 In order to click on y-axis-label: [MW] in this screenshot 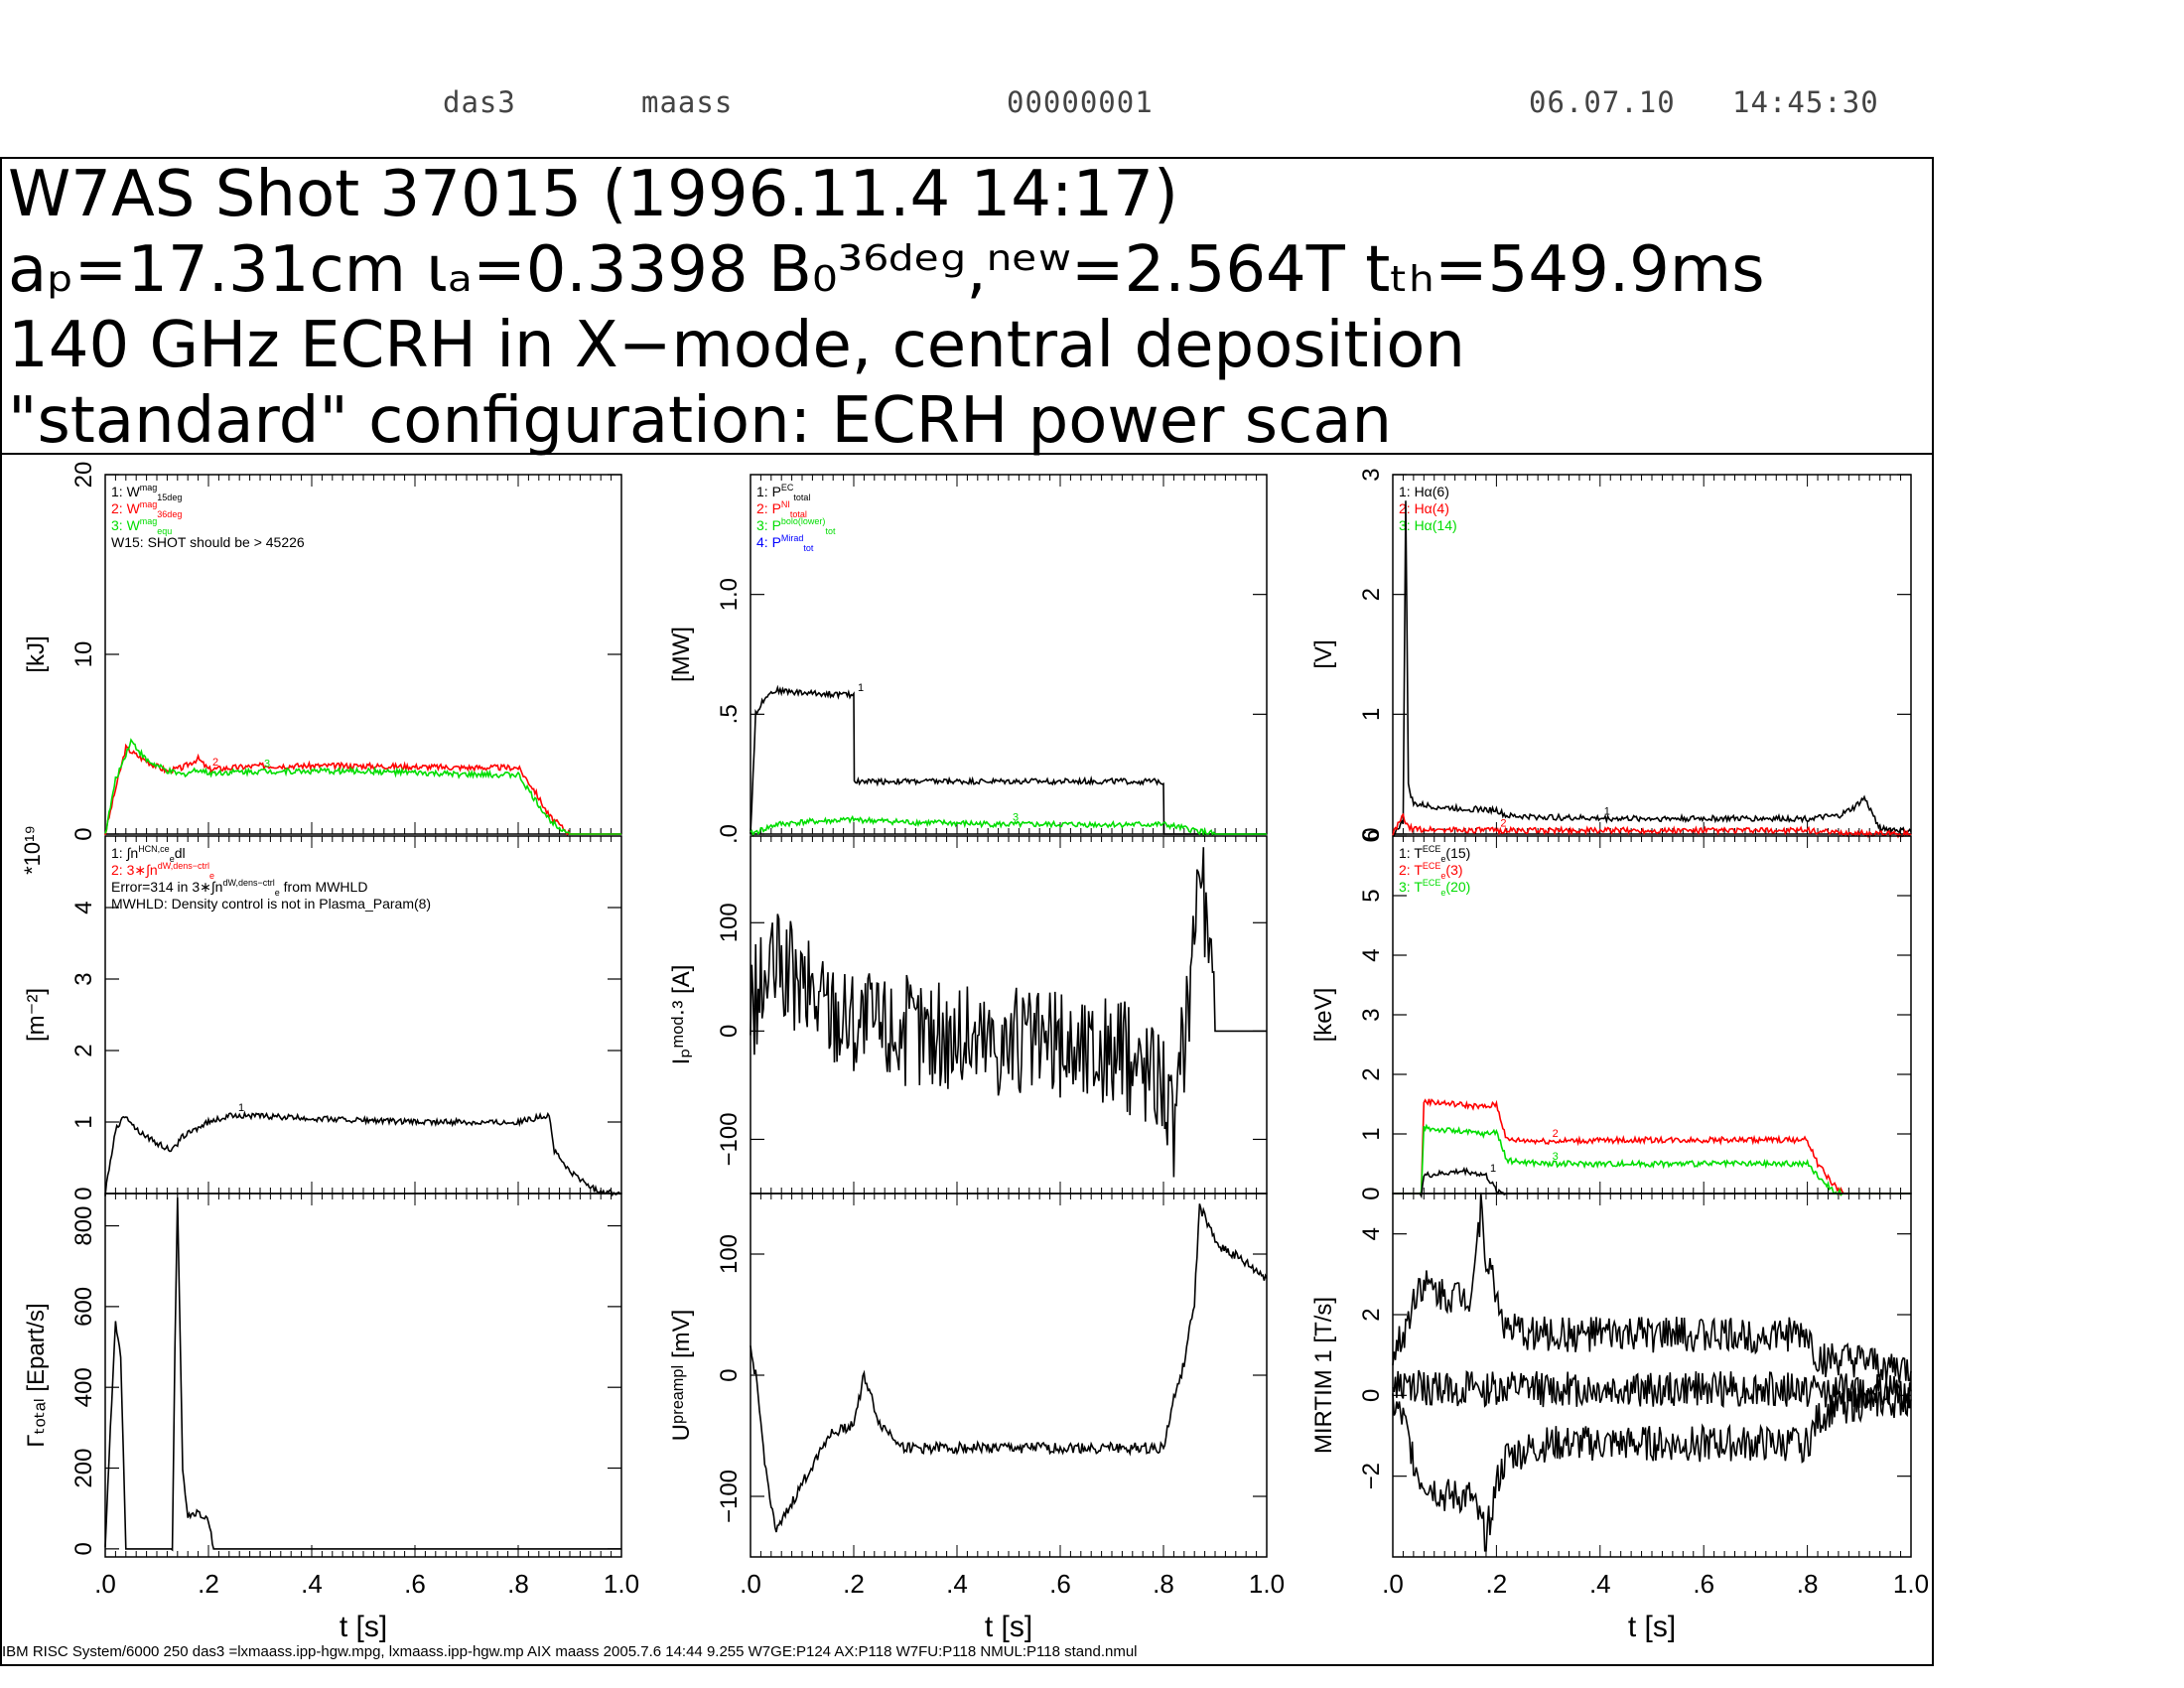, I will do `click(681, 654)`.